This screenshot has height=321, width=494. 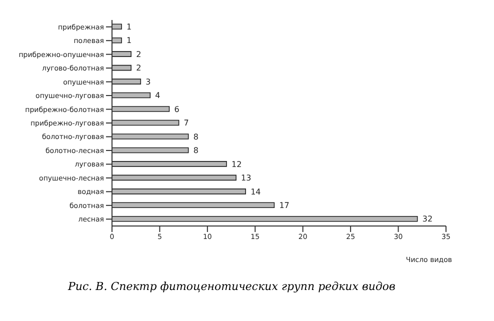 I want to click on data-label: 3, so click(x=148, y=81).